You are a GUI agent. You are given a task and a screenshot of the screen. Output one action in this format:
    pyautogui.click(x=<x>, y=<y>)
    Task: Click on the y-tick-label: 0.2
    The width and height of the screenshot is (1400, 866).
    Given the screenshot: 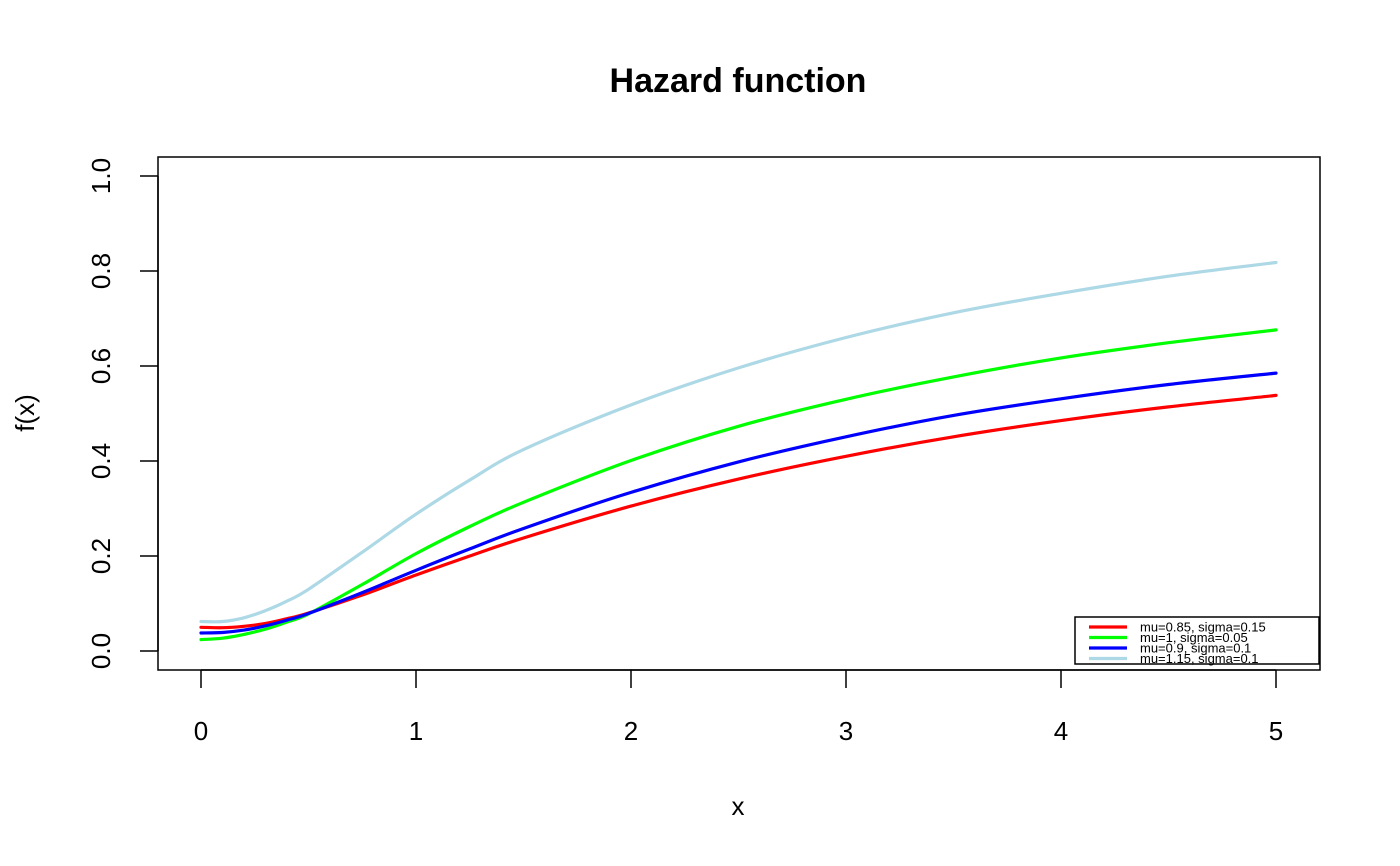 What is the action you would take?
    pyautogui.click(x=101, y=556)
    